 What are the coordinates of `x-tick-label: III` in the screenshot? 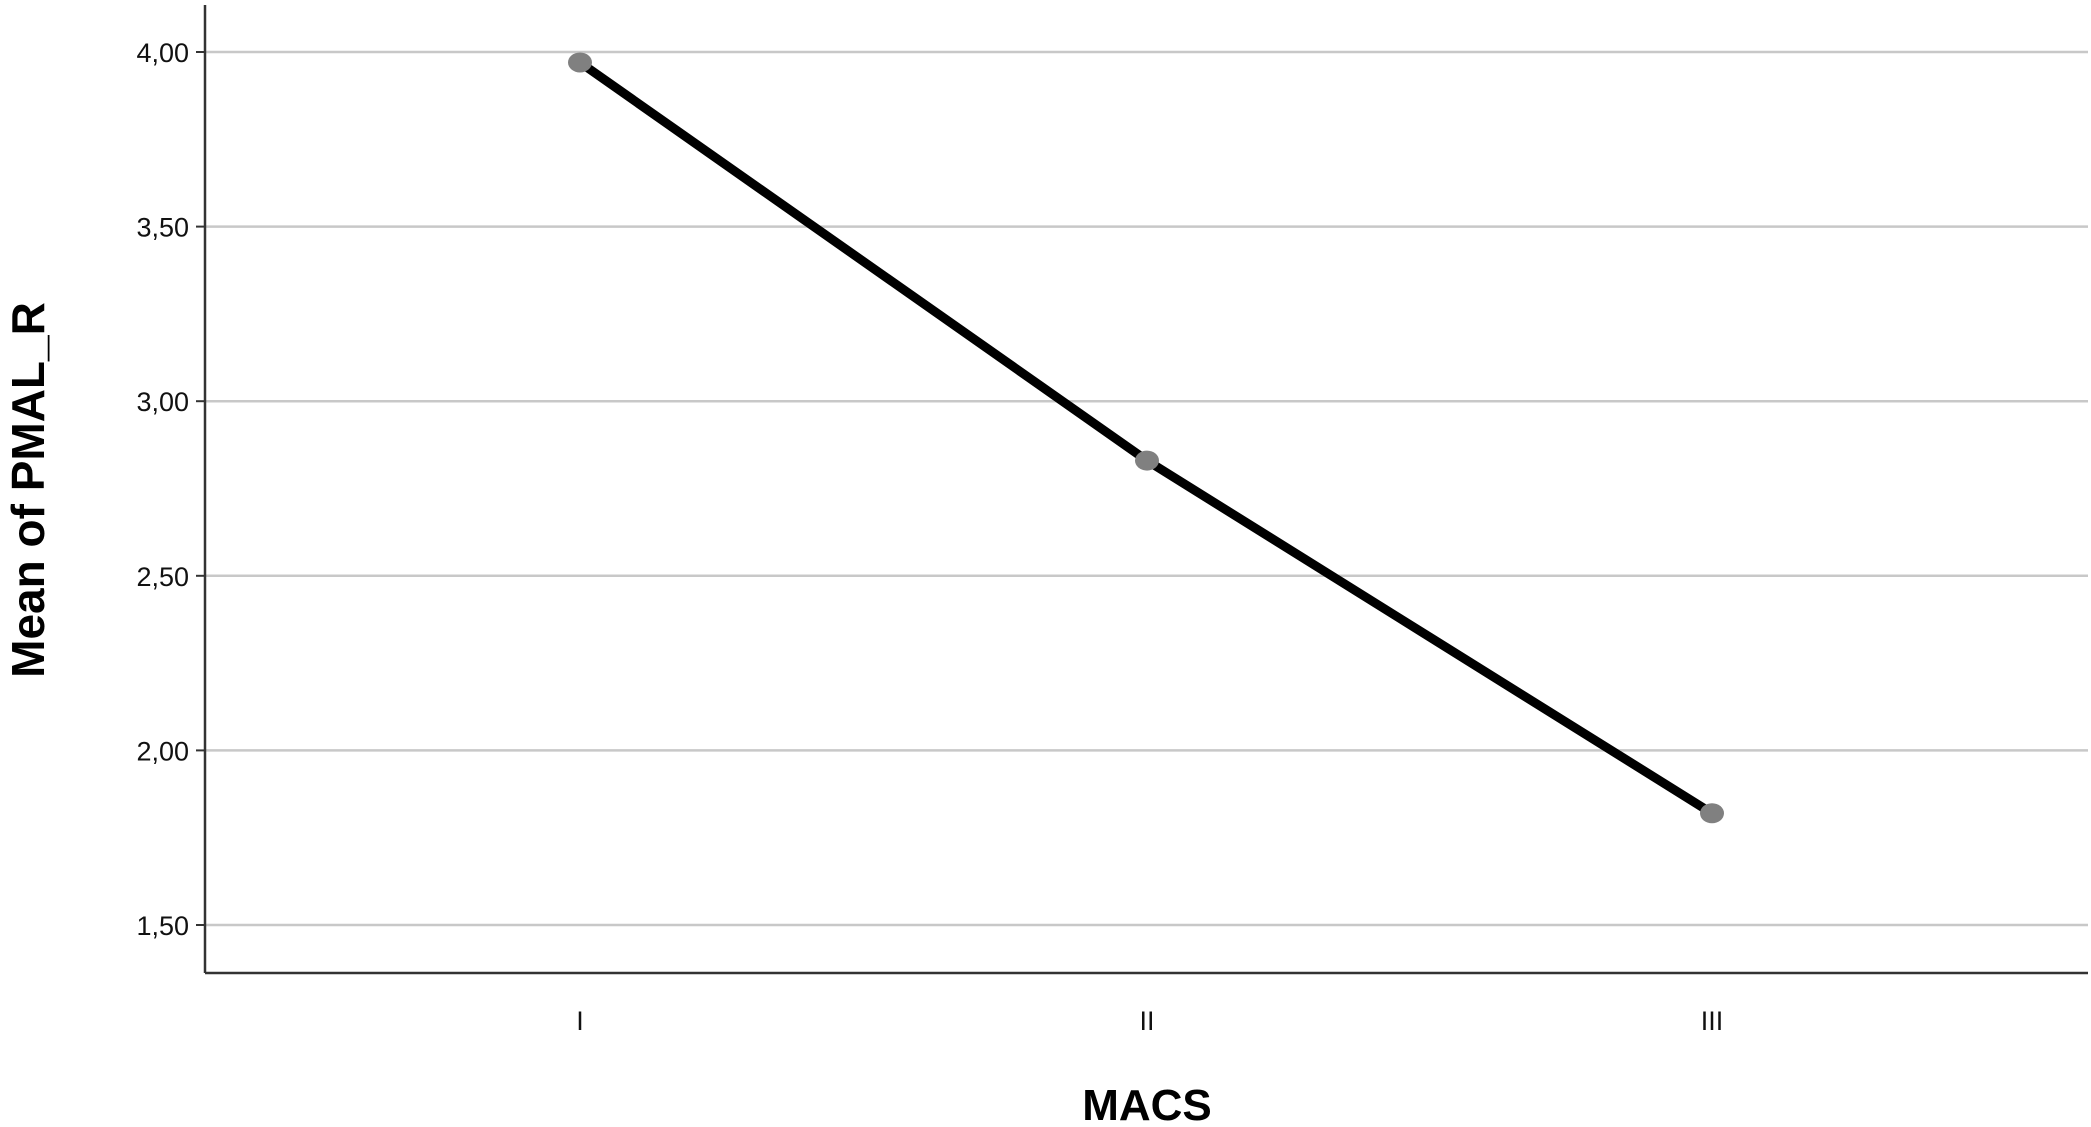 It's located at (1712, 1021).